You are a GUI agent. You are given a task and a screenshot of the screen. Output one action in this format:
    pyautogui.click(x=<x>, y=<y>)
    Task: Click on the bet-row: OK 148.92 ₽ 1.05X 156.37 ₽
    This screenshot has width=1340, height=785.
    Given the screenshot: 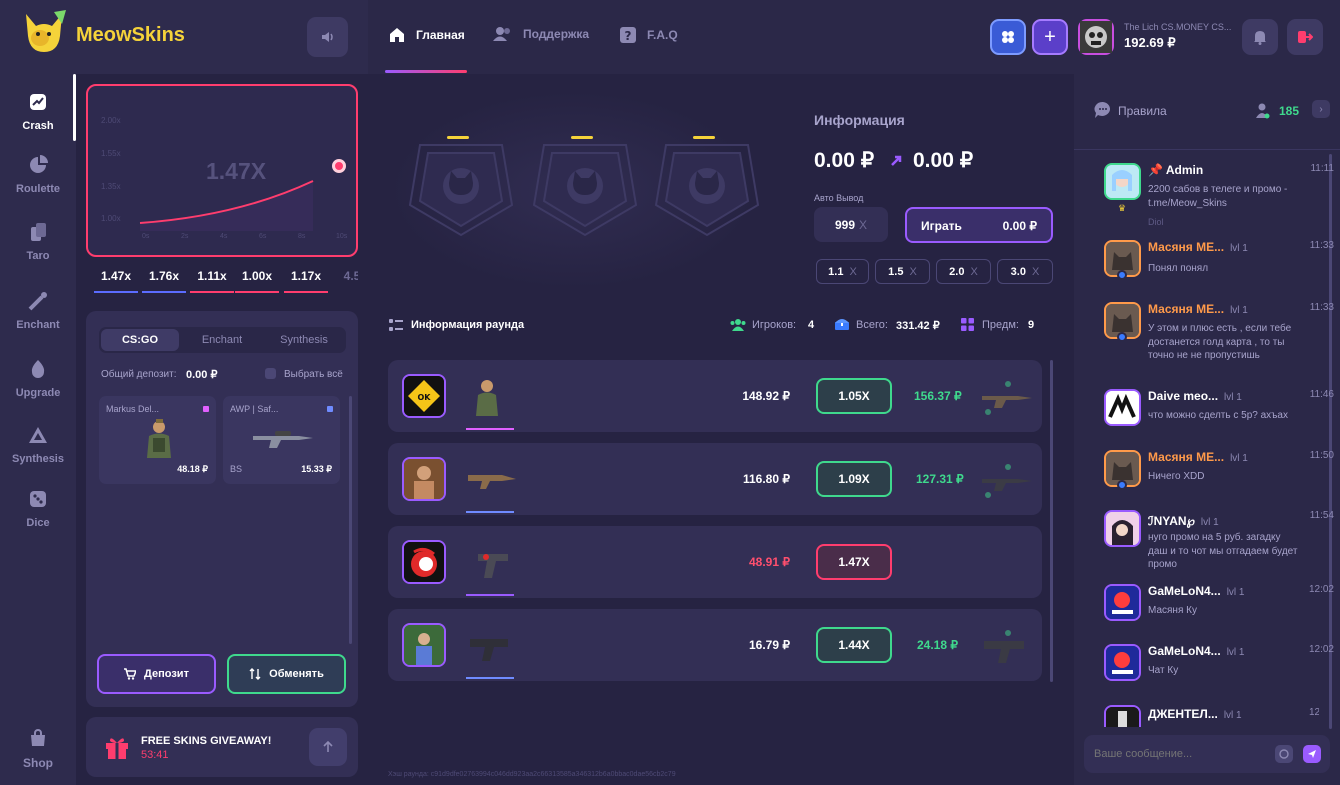 What is the action you would take?
    pyautogui.click(x=715, y=396)
    